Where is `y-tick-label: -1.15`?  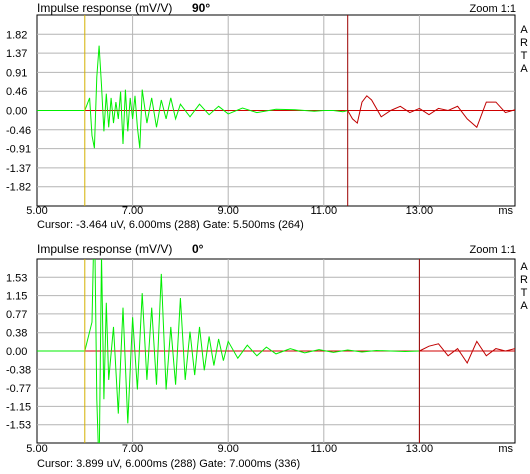 y-tick-label: -1.15 is located at coordinates (18, 407).